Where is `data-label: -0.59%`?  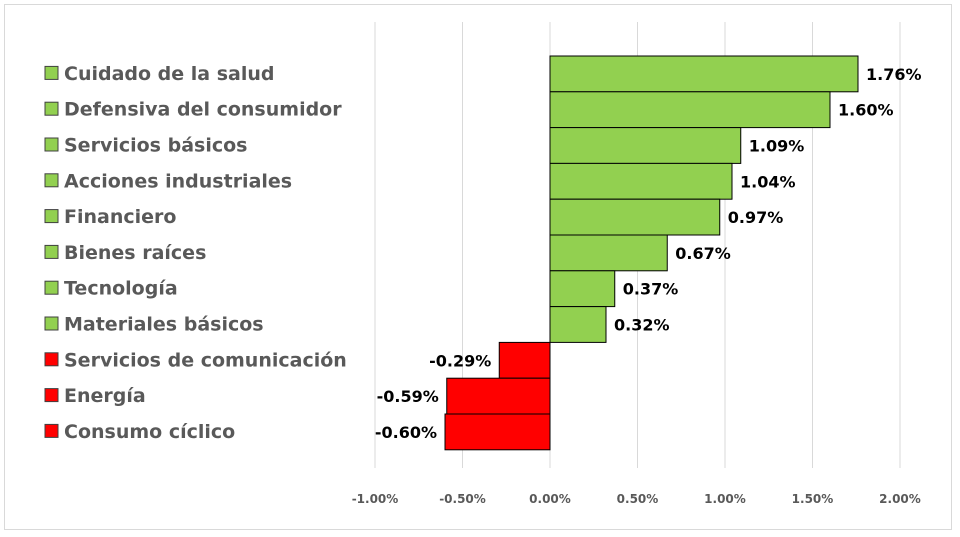
data-label: -0.59% is located at coordinates (408, 396).